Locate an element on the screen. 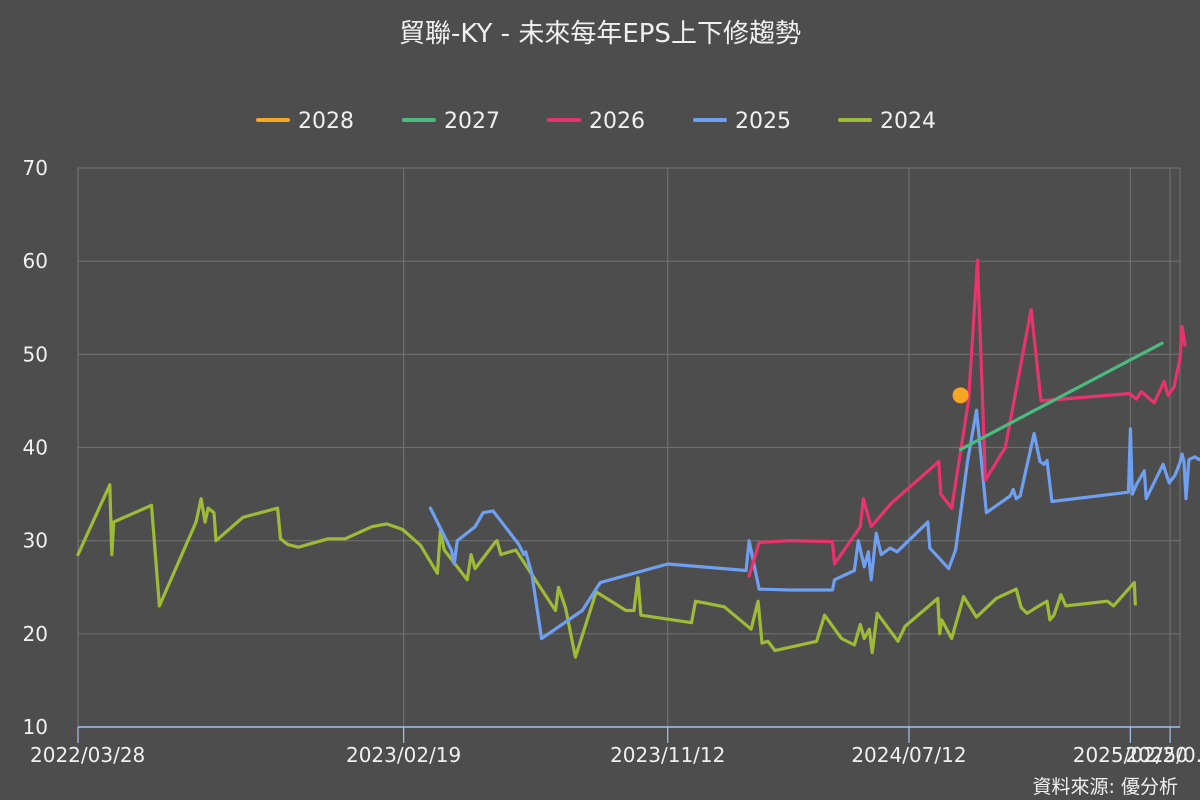 This screenshot has width=1200, height=800. y-tick-label: 70 is located at coordinates (35, 168).